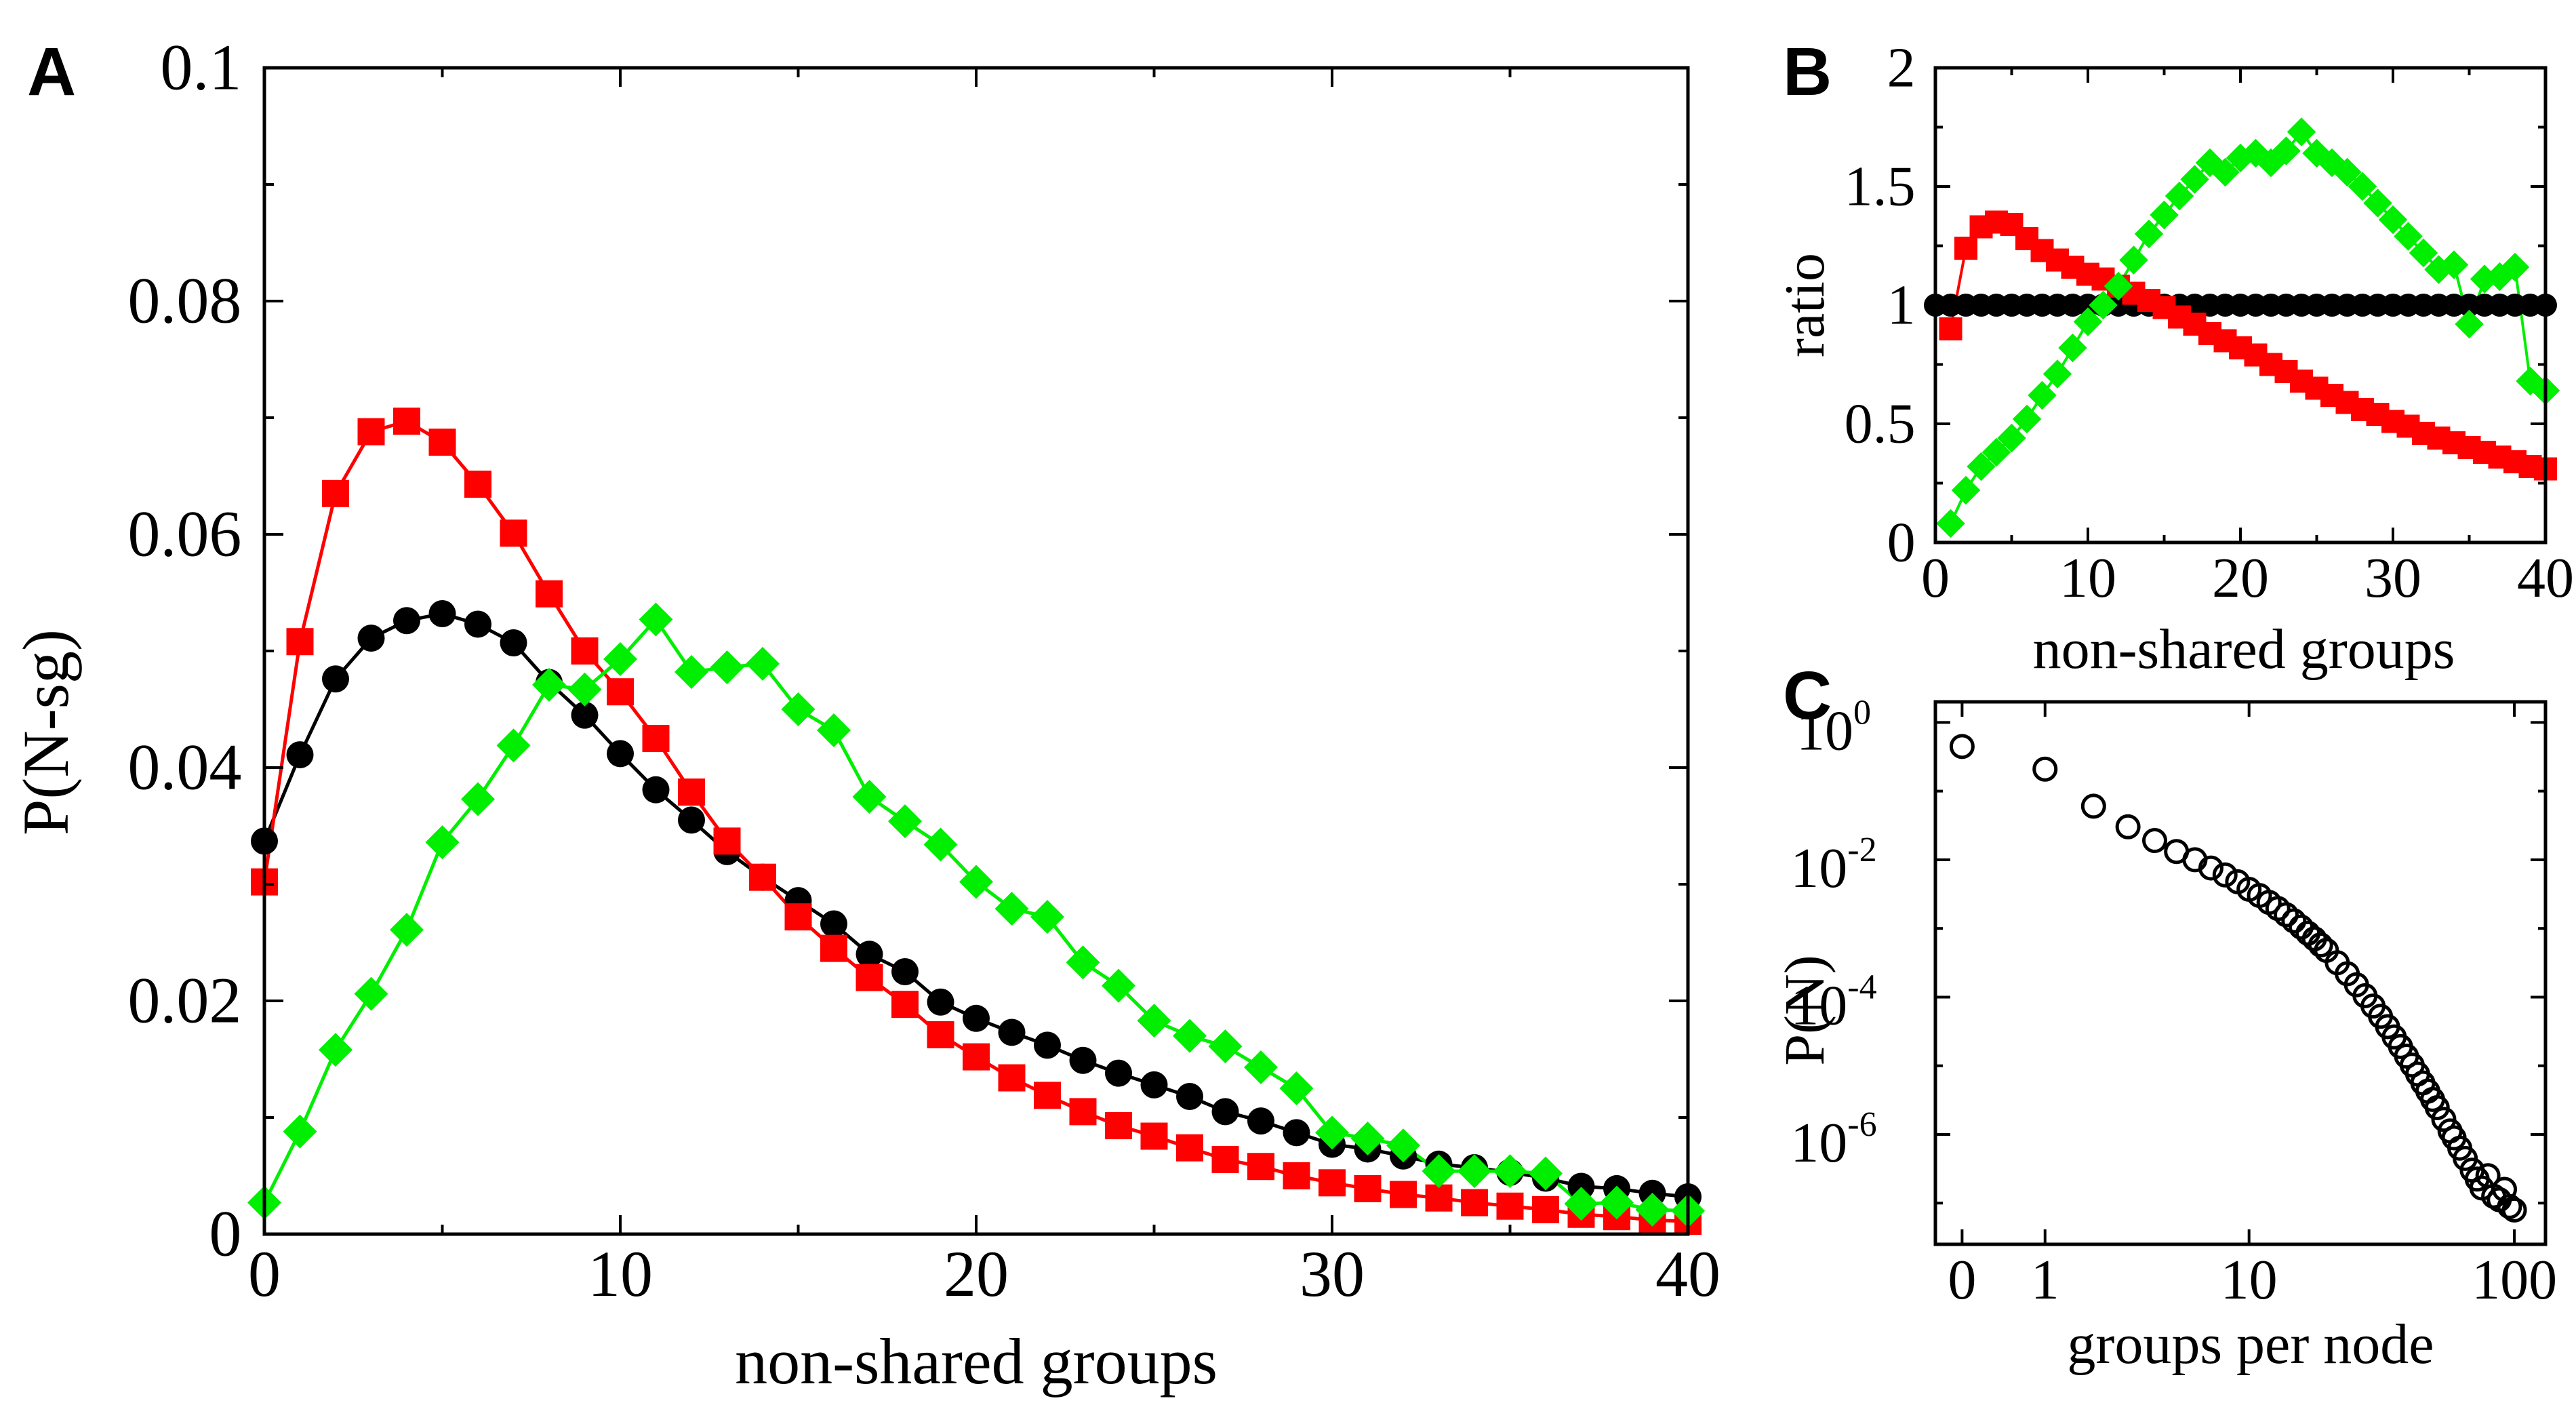 The image size is (2576, 1424). I want to click on panel-c-ytick-label: 100, so click(1833, 728).